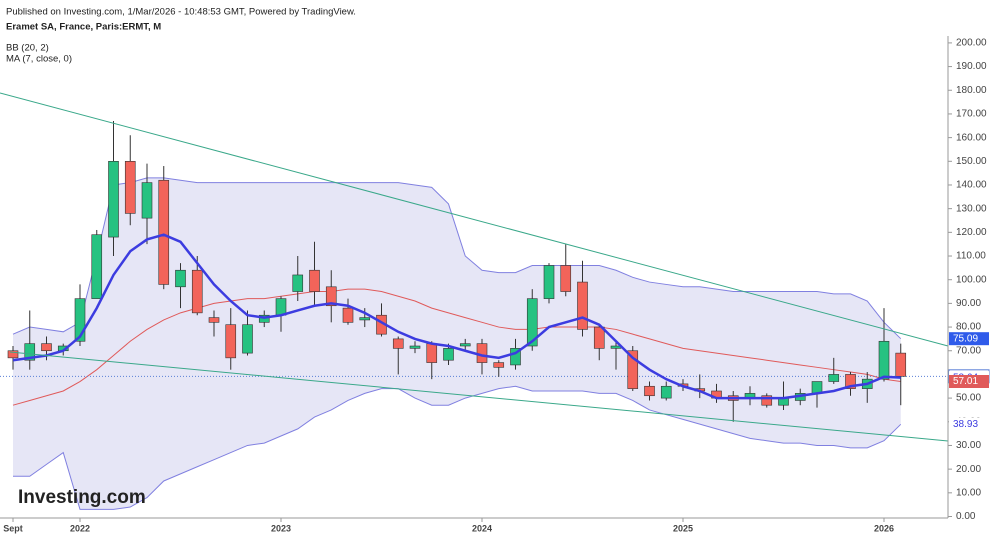 The width and height of the screenshot is (1000, 538). Describe the element at coordinates (968, 469) in the screenshot. I see `y-tick-label: 20.00` at that location.